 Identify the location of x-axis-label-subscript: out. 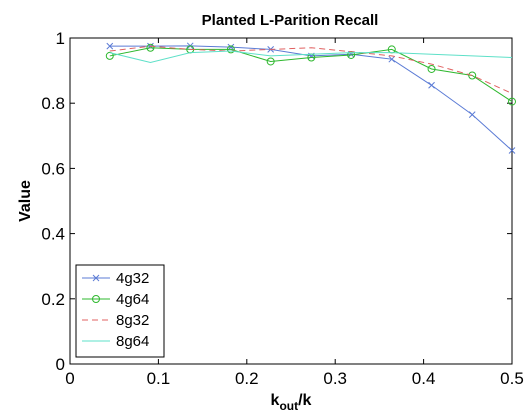
(288, 406).